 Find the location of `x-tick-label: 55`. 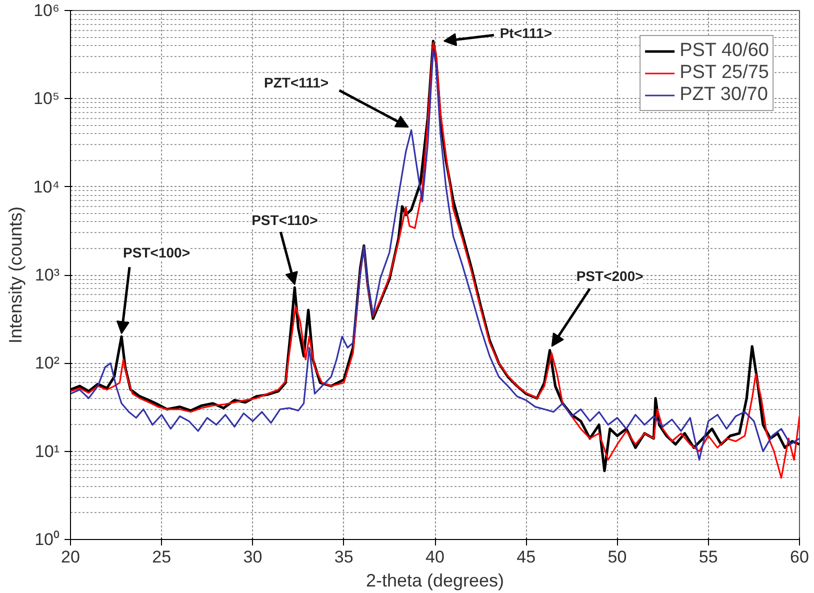

x-tick-label: 55 is located at coordinates (708, 557).